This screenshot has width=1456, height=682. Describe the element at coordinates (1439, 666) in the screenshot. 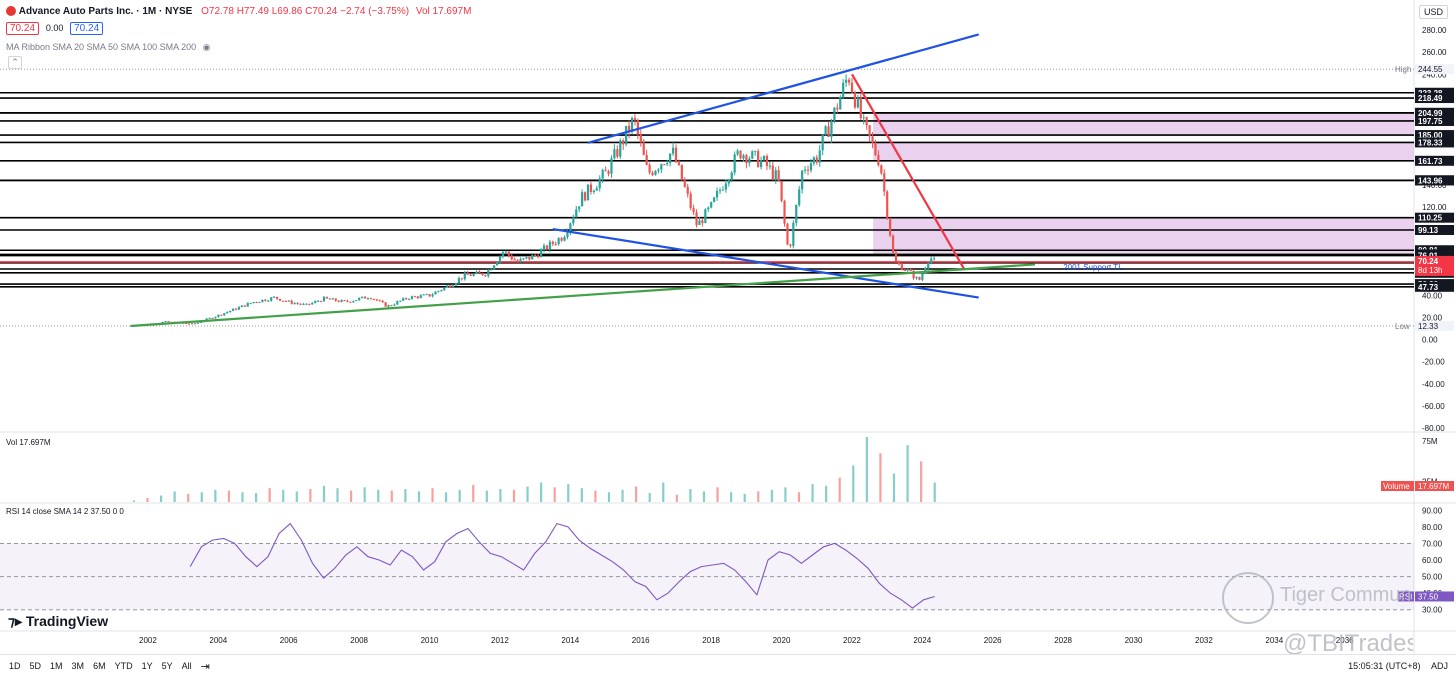

I see `adj-toggle: ADJ` at that location.